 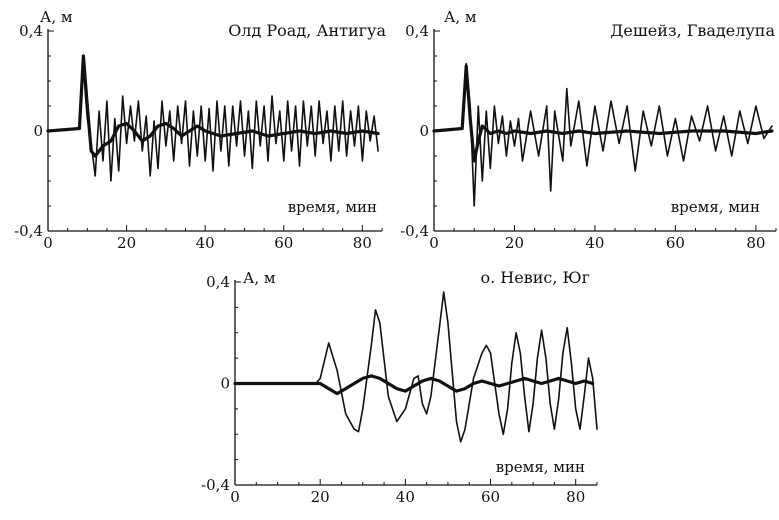 I want to click on chart-title: Дешейз, Гваделупа, so click(x=692, y=30).